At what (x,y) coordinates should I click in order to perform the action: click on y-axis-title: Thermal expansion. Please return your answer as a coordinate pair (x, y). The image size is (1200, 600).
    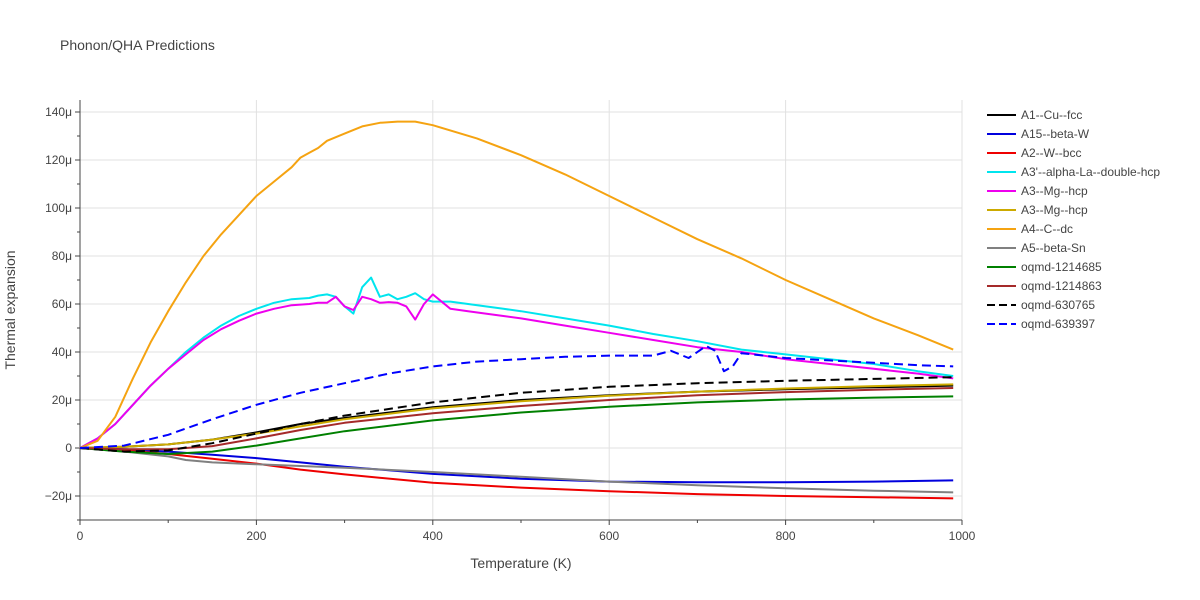
    Looking at the image, I should click on (10, 309).